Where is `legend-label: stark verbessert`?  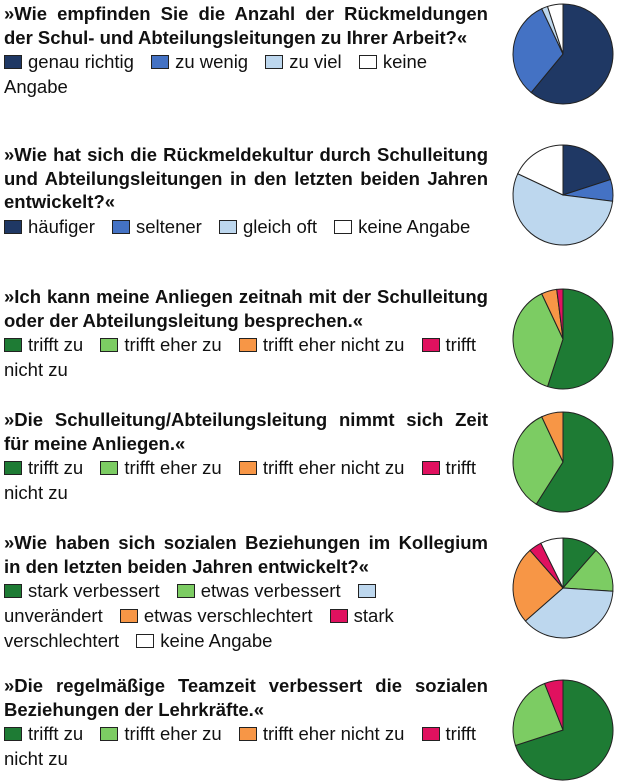
legend-label: stark verbessert is located at coordinates (94, 590).